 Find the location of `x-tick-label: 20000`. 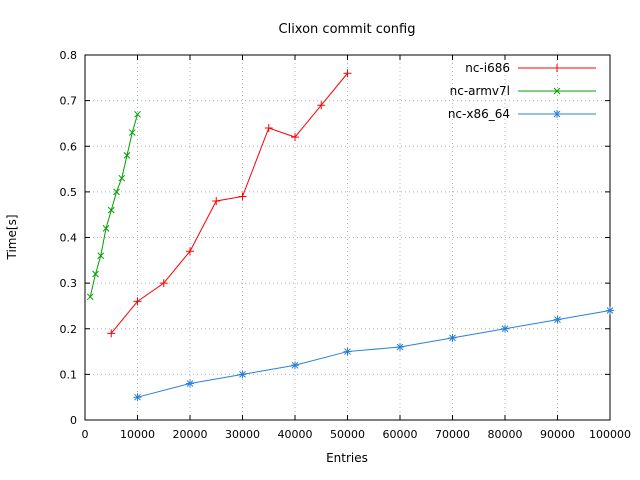

x-tick-label: 20000 is located at coordinates (190, 434).